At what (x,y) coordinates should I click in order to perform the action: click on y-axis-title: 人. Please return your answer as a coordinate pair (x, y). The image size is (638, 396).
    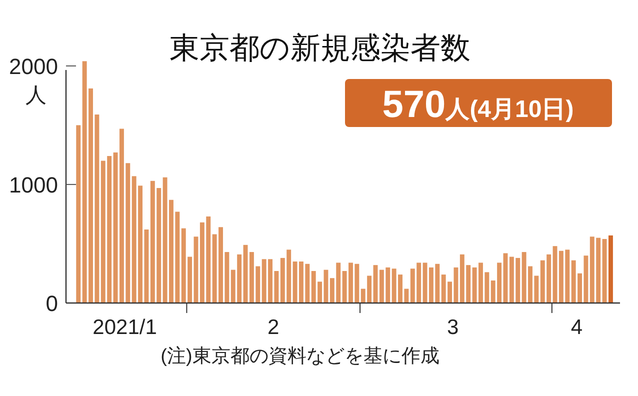
    Looking at the image, I should click on (36, 95).